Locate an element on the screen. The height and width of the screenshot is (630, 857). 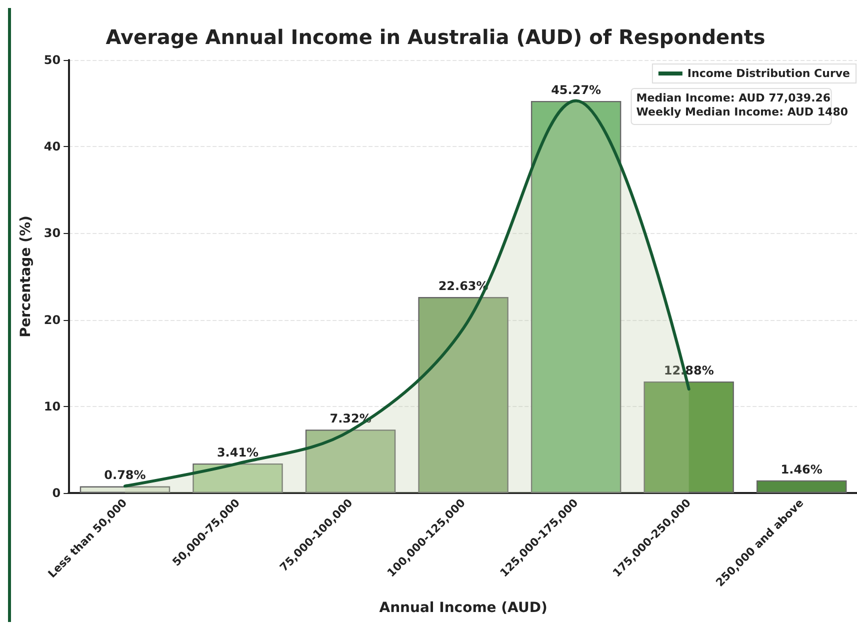
data-label: 0.78% is located at coordinates (125, 475).